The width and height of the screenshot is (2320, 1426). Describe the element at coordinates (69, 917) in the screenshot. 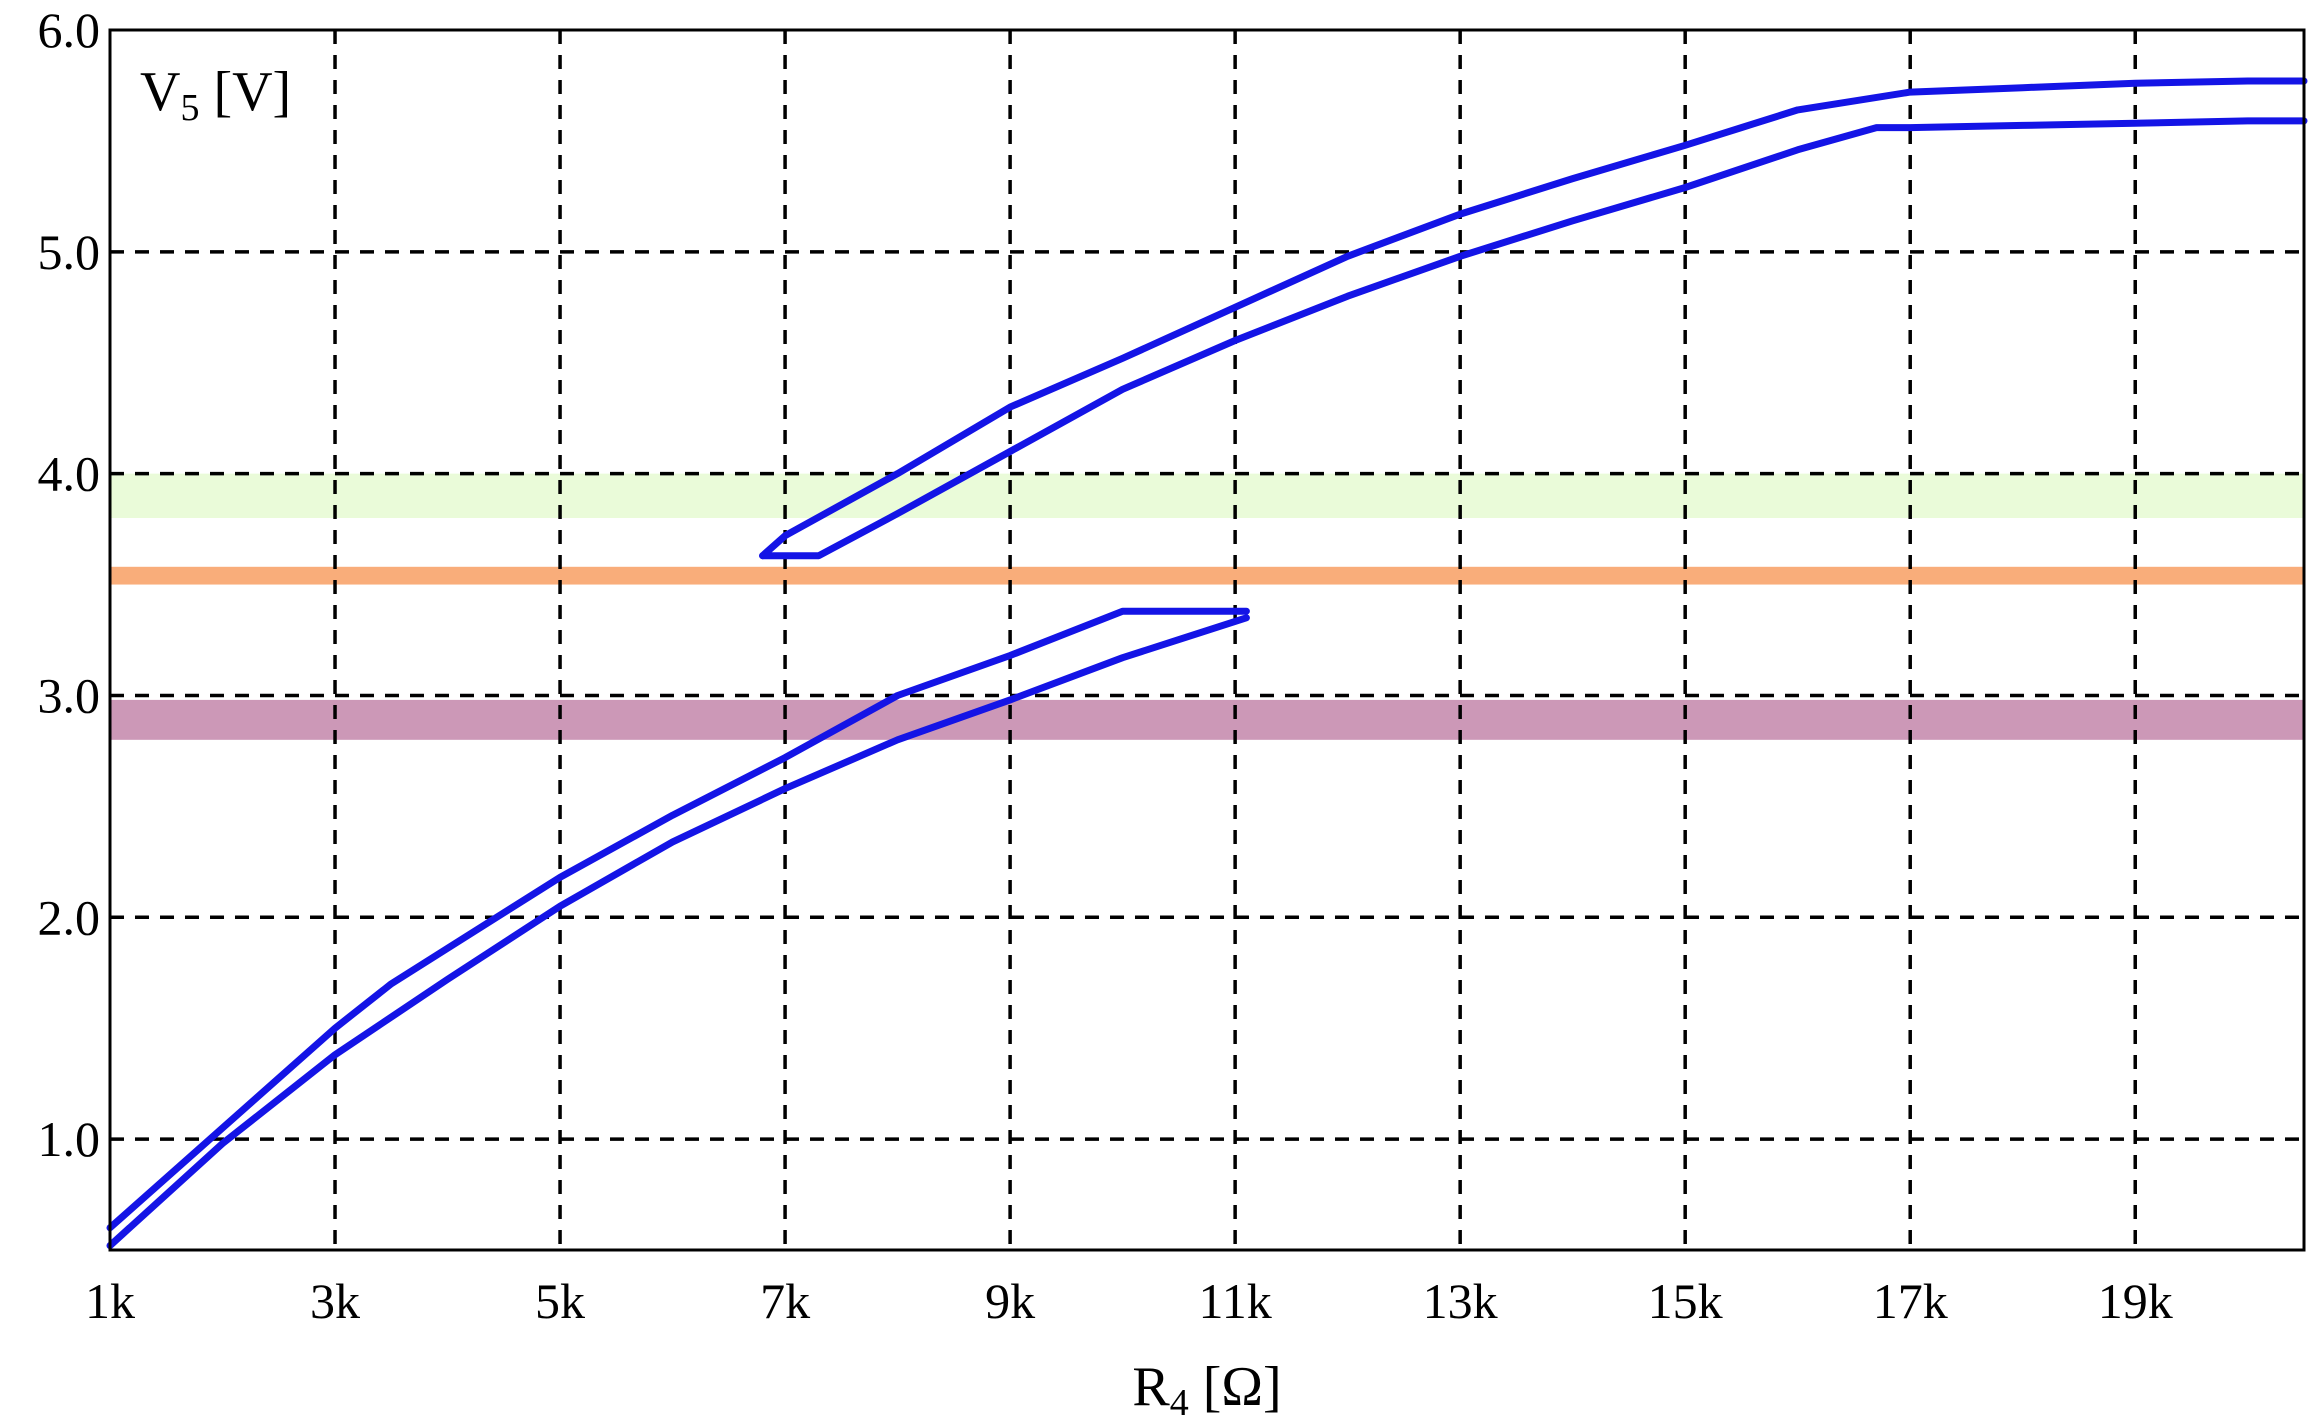

I see `y-tick-label-1: 2.0` at that location.